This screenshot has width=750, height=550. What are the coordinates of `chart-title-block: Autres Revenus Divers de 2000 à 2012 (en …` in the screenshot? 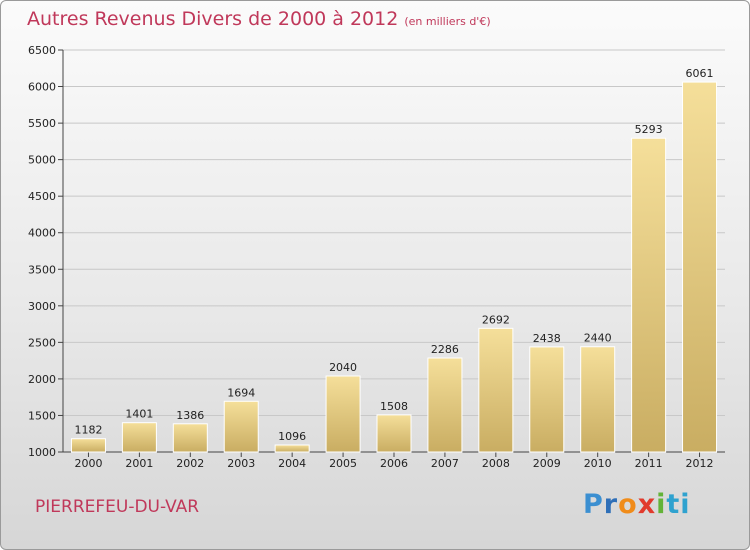 It's located at (259, 19).